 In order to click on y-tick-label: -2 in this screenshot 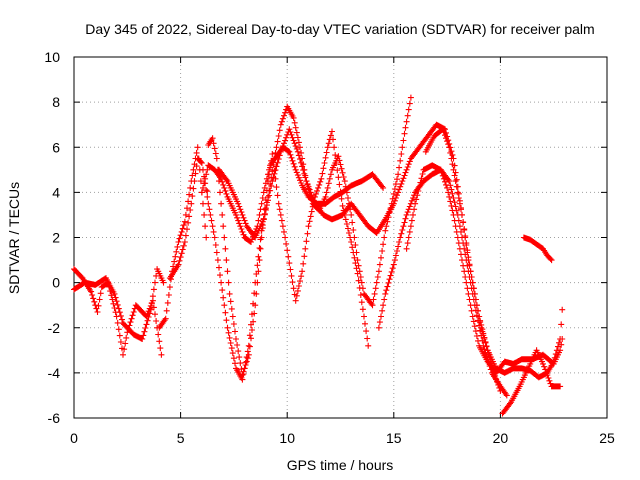, I will do `click(54, 328)`.